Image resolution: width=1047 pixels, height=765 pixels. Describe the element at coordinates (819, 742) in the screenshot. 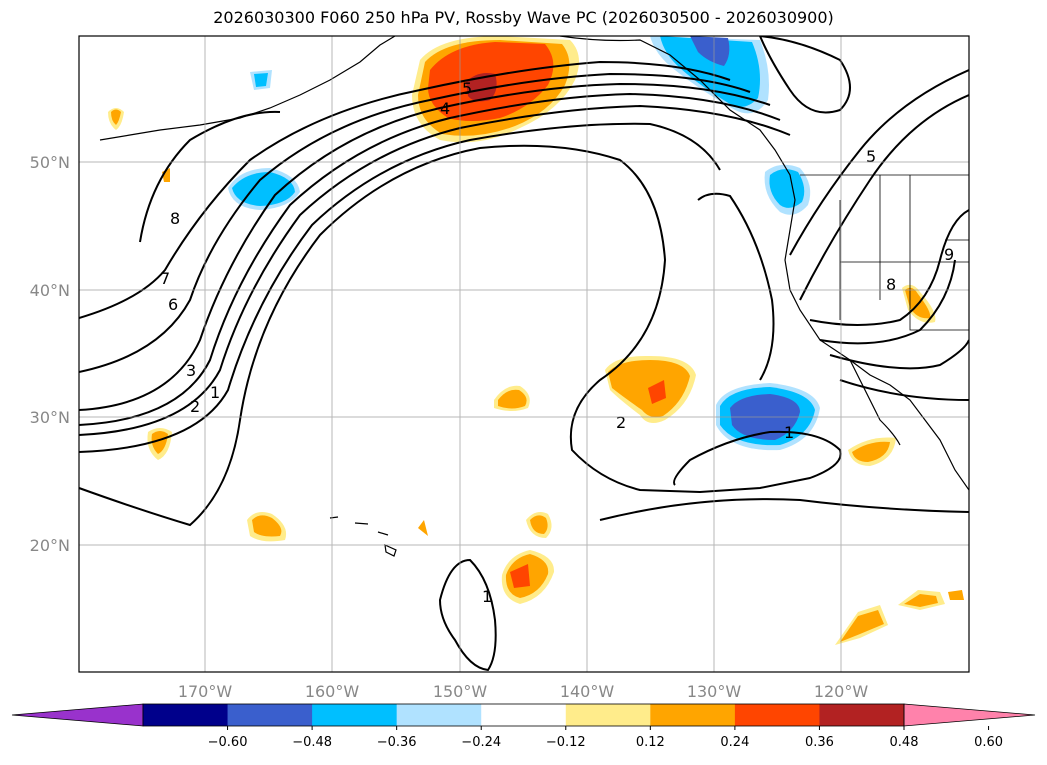

I see `colorbar-tick-label: 0.36` at that location.